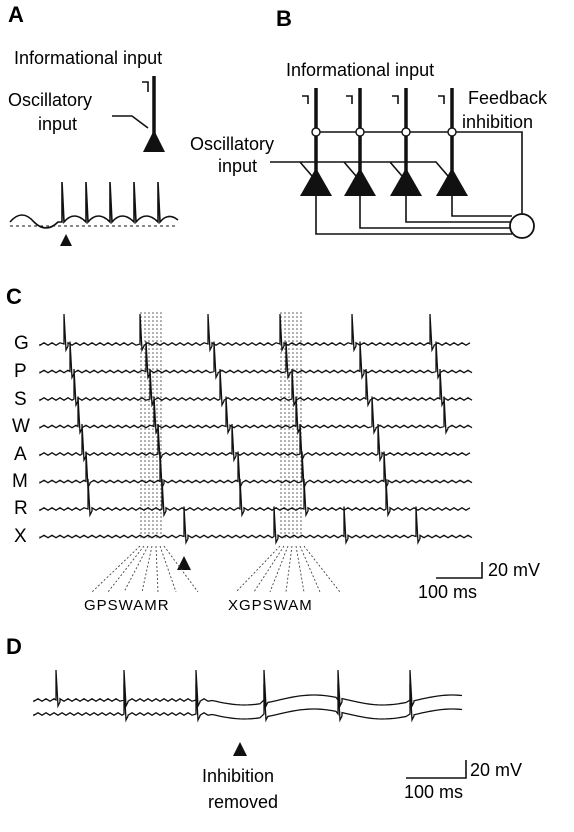  What do you see at coordinates (130, 122) in the screenshot?
I see `panel-a-oscillatory-input-line` at bounding box center [130, 122].